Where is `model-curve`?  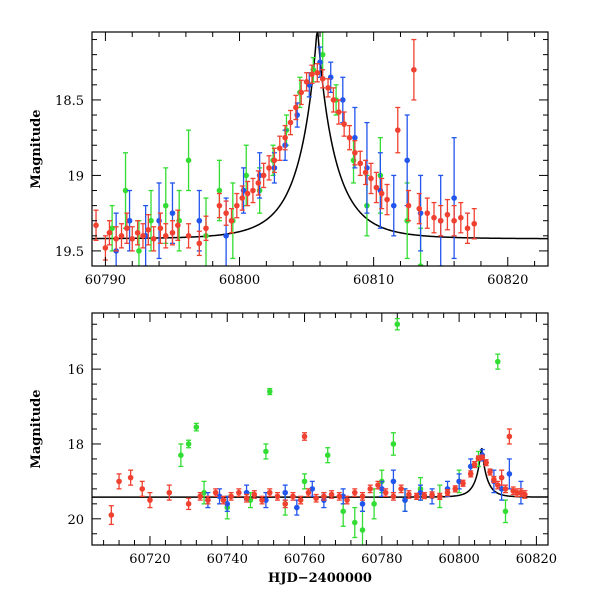
model-curve is located at coordinates (320, 472).